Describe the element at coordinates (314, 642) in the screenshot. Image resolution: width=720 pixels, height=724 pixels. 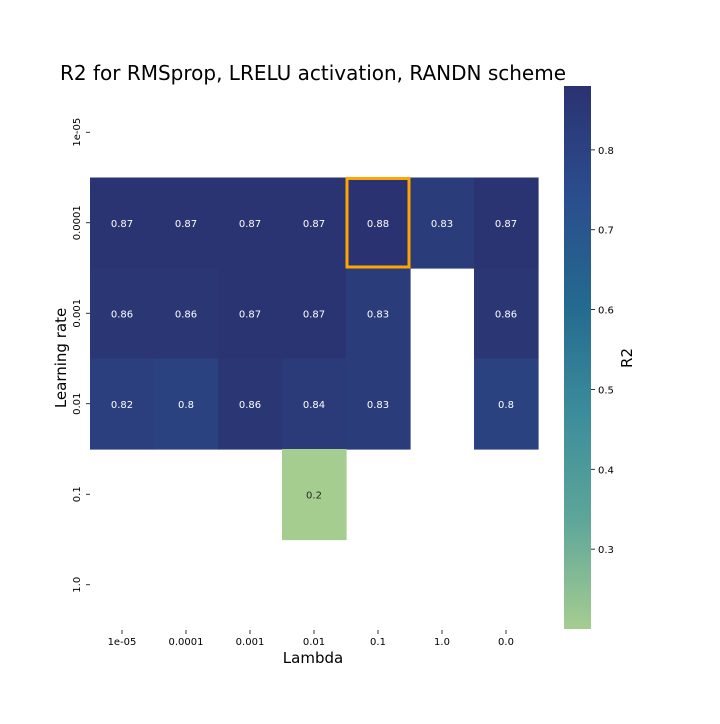
I see `x-tick-label: 0.01` at that location.